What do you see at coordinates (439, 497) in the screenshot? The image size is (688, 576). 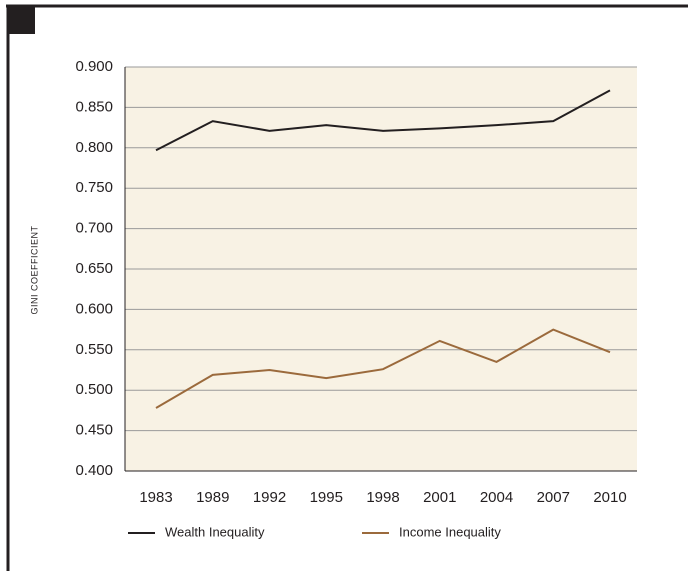 I see `x-tick-label: 2001` at bounding box center [439, 497].